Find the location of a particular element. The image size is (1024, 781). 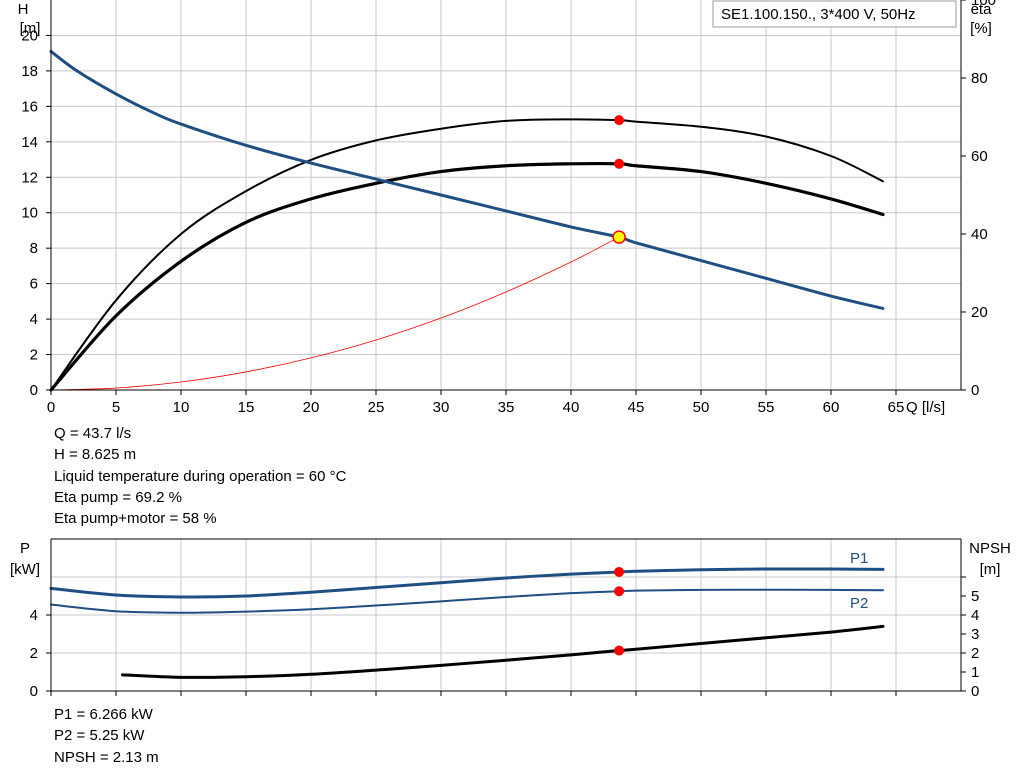

x-tick-label: 20 is located at coordinates (311, 407).